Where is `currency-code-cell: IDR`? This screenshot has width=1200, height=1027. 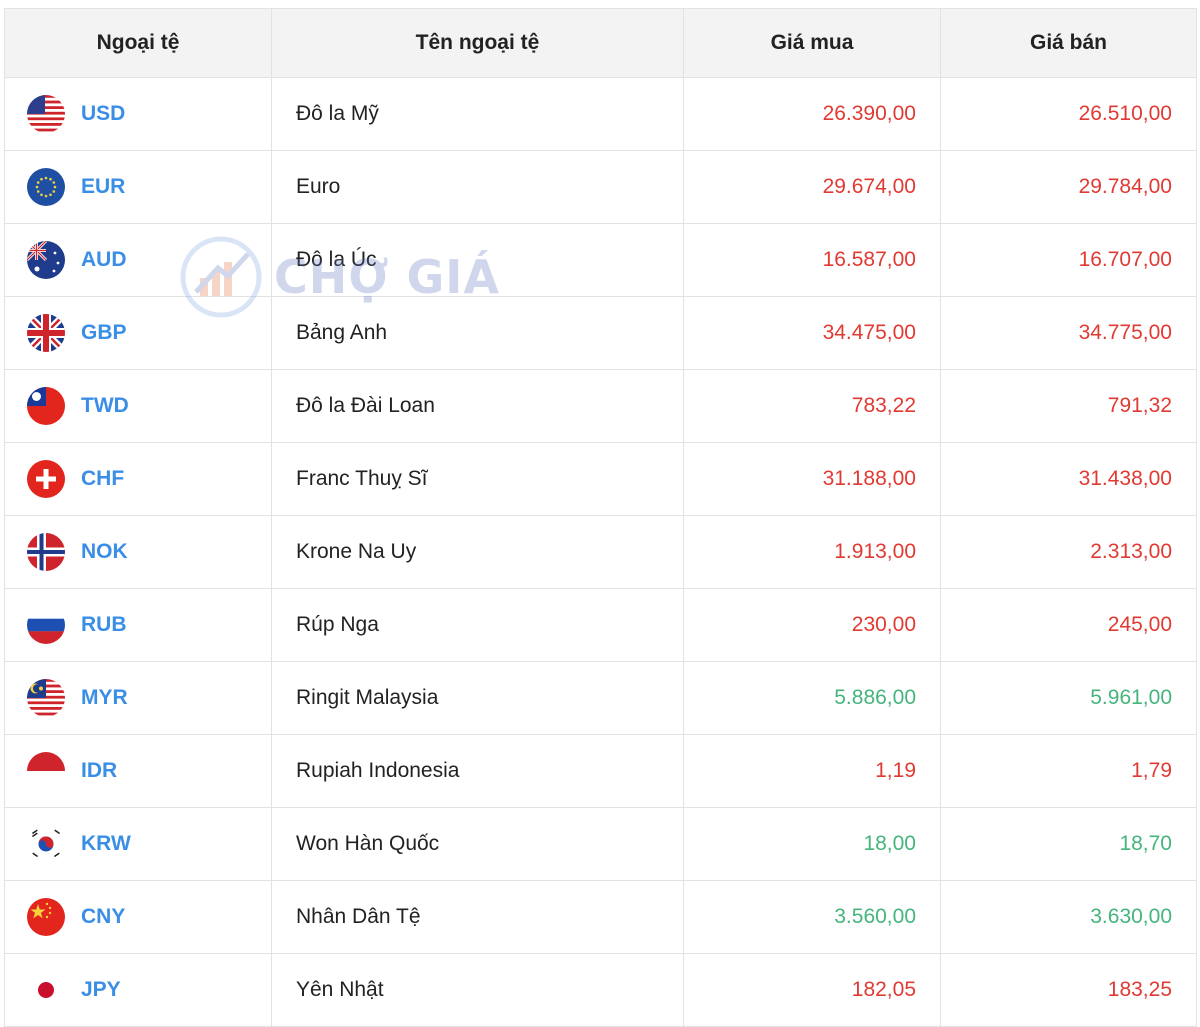 currency-code-cell: IDR is located at coordinates (138, 771).